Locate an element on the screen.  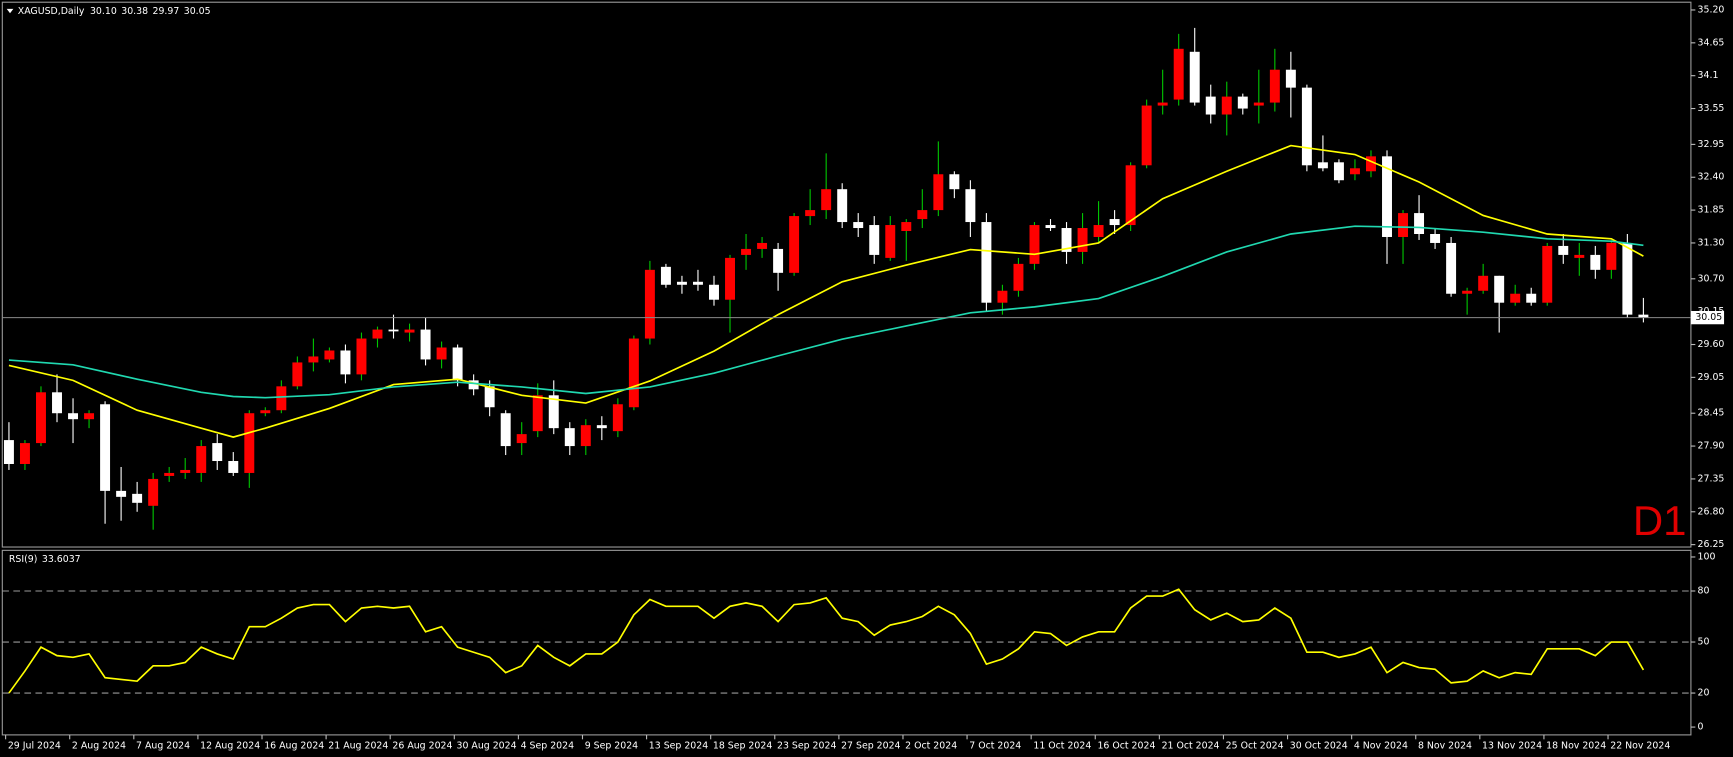
x-tick-label: 9 Sep 2024 is located at coordinates (611, 745).